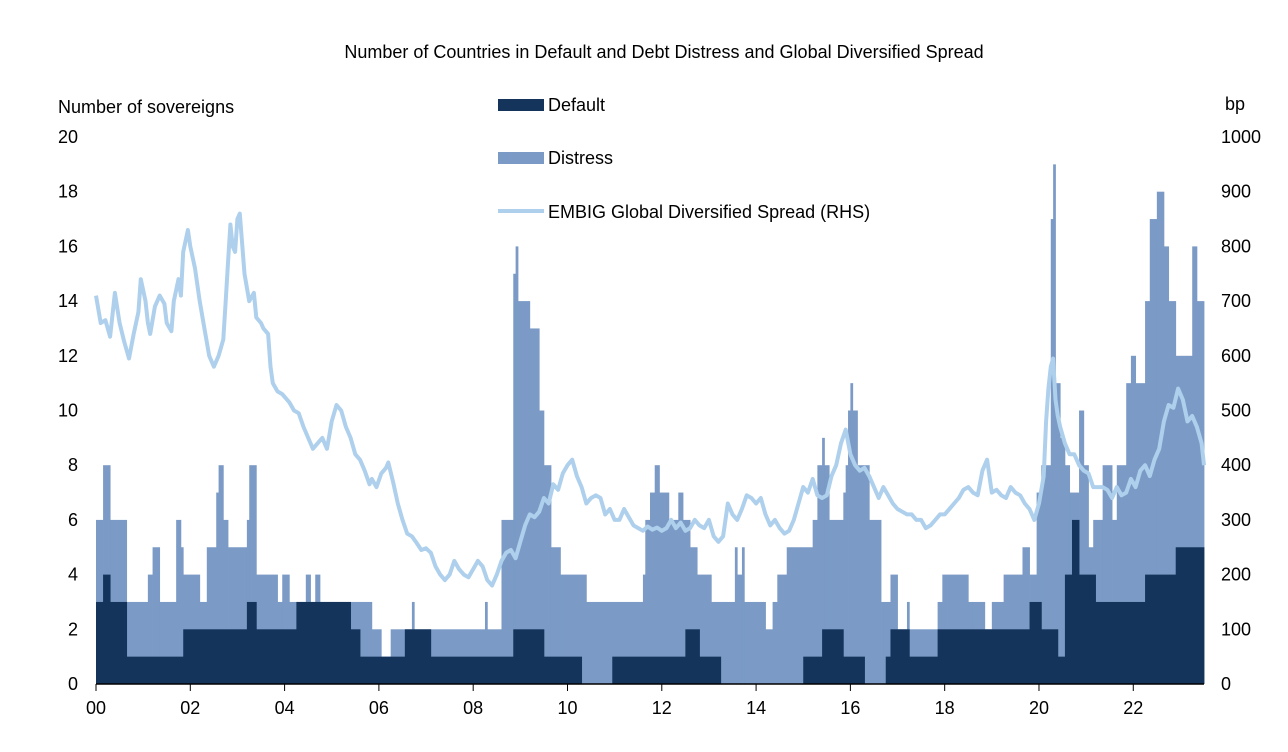 Image resolution: width=1288 pixels, height=752 pixels. I want to click on y-left-tick-label: 6, so click(73, 520).